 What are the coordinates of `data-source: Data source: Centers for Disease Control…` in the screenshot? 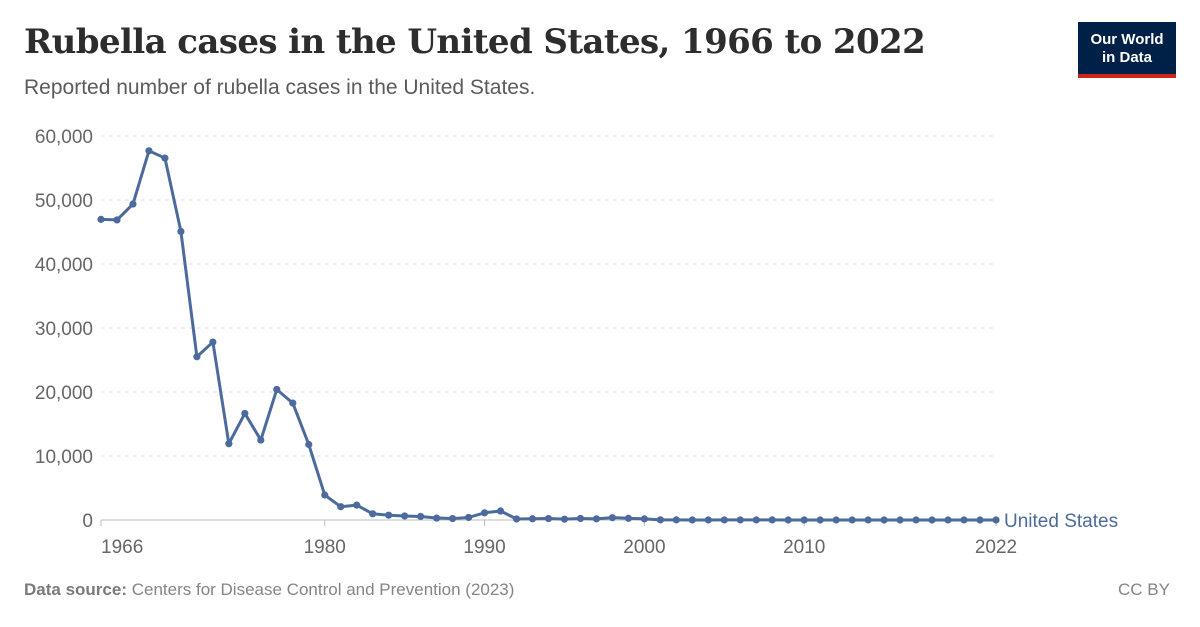 It's located at (269, 590).